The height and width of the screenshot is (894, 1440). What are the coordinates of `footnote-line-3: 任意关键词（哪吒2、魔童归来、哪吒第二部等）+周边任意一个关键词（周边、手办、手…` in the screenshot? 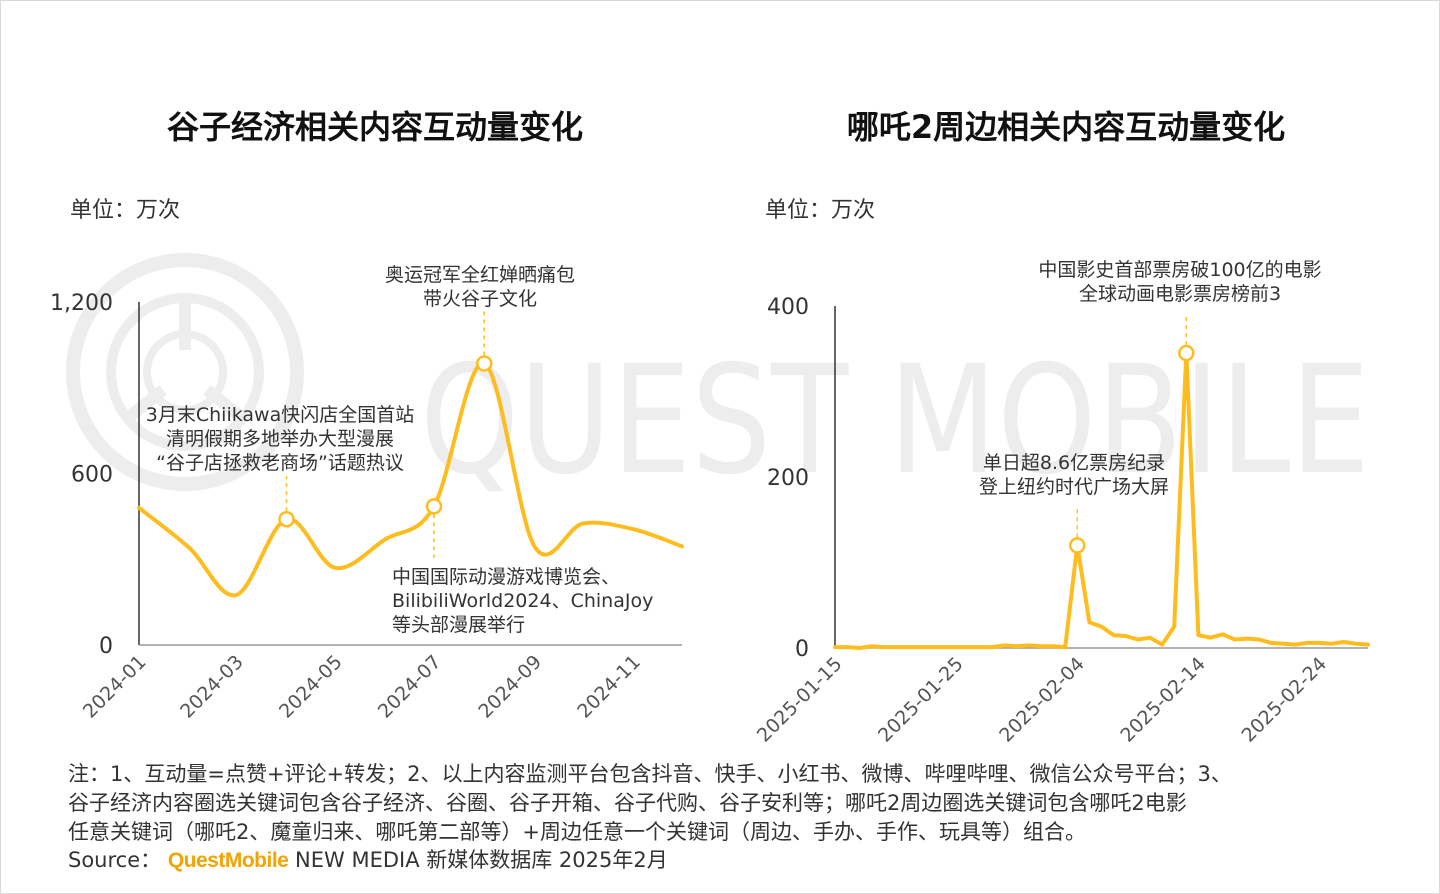 It's located at (577, 832).